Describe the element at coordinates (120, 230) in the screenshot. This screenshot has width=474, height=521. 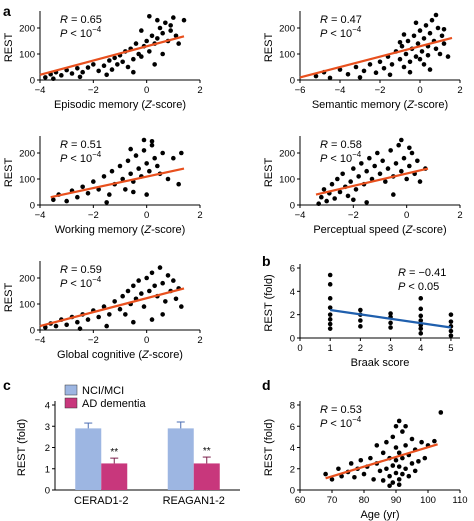
I see `x-axis-label: Working memory (Z-score)` at that location.